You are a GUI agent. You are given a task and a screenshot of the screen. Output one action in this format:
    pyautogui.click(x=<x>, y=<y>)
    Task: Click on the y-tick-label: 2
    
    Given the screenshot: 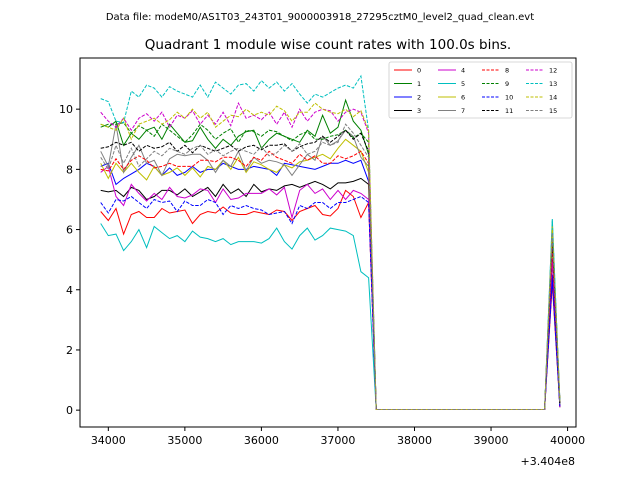 What is the action you would take?
    pyautogui.click(x=69, y=350)
    